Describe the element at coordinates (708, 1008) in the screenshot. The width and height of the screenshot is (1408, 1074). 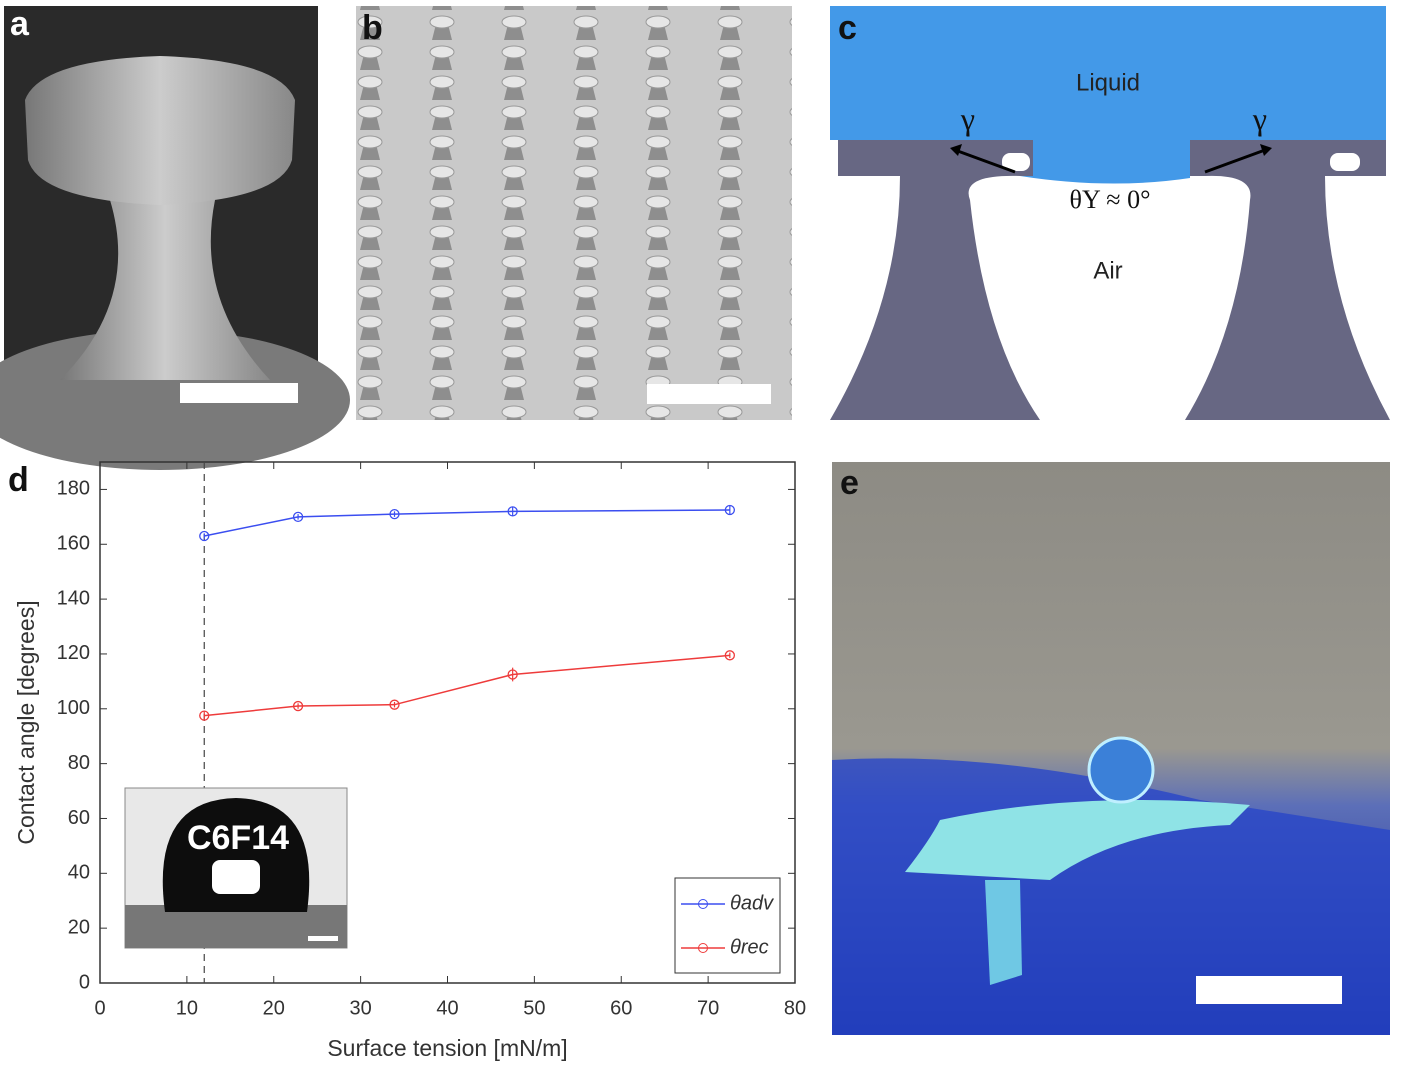
I see `x-tick-label: 70` at that location.